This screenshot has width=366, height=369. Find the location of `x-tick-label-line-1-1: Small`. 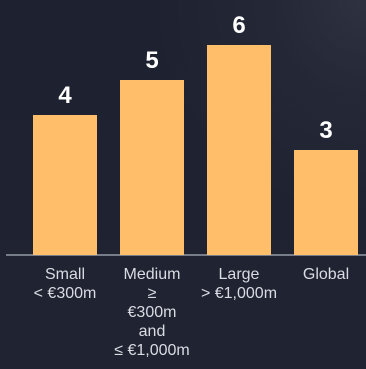

x-tick-label-line-1-1: Small is located at coordinates (65, 274).